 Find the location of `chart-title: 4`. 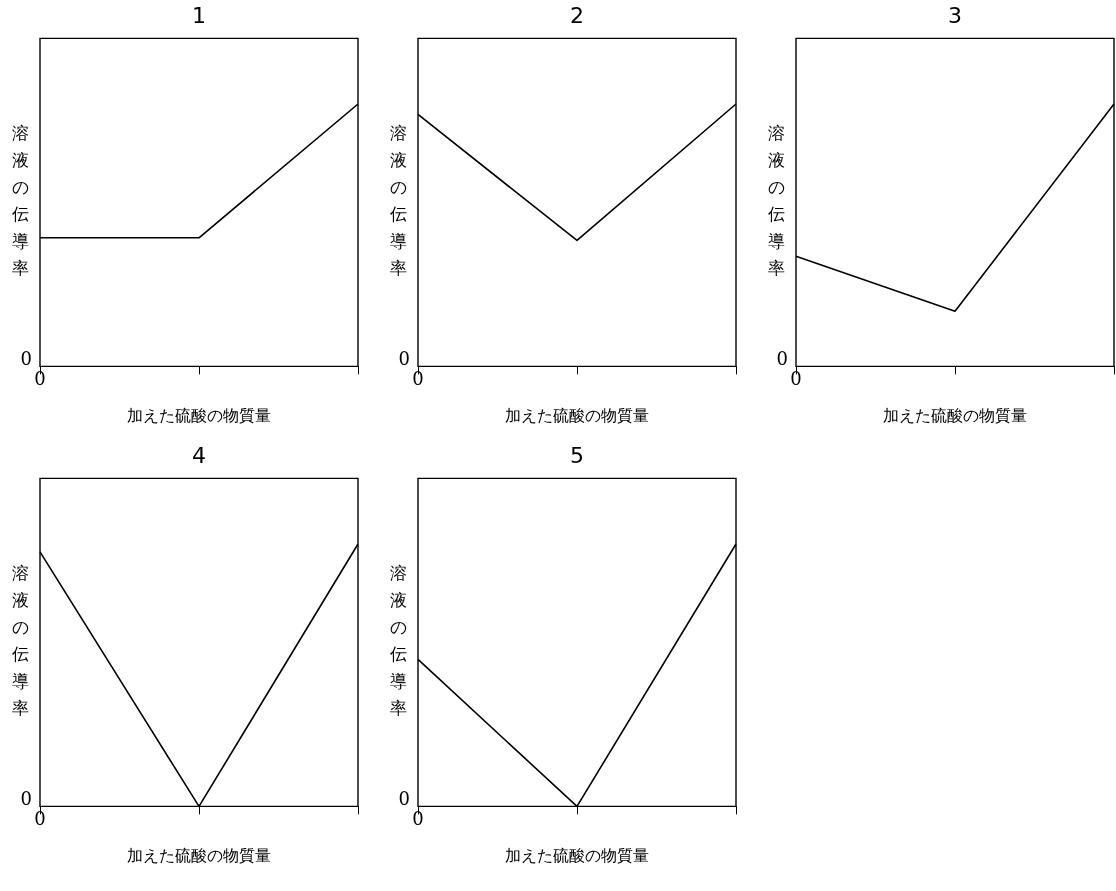

chart-title: 4 is located at coordinates (199, 455).